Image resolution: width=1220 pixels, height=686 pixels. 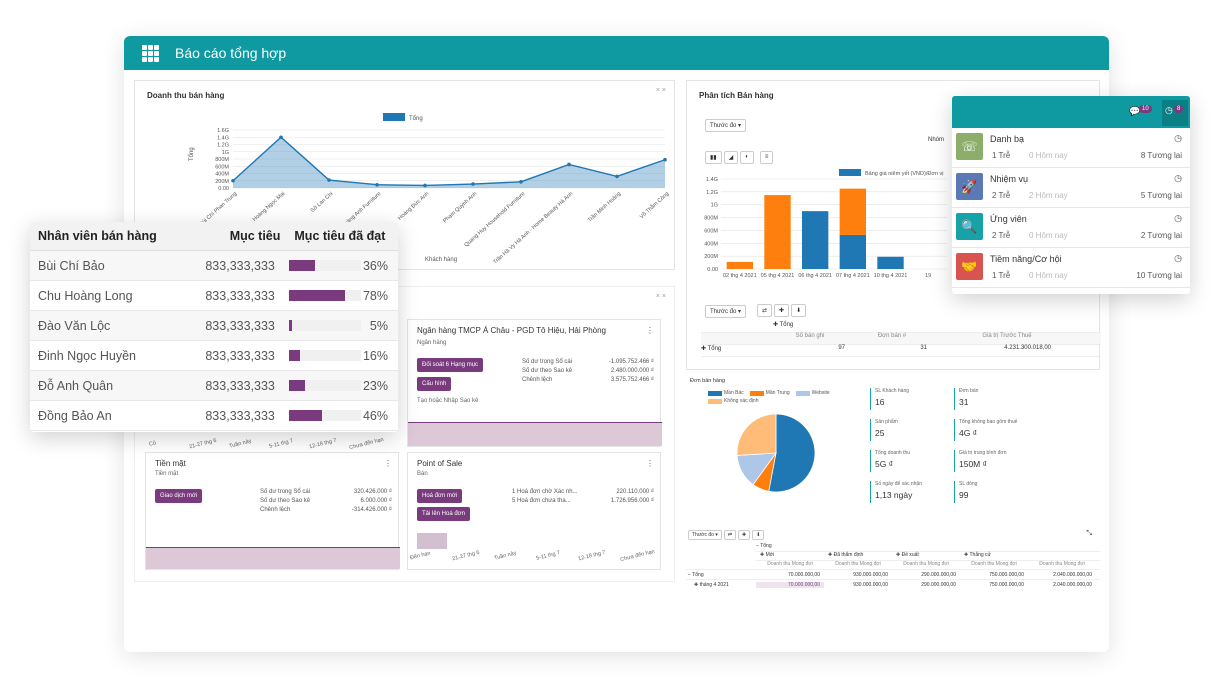 I want to click on pivot-col-header: ✚ Tổng, so click(x=783, y=325).